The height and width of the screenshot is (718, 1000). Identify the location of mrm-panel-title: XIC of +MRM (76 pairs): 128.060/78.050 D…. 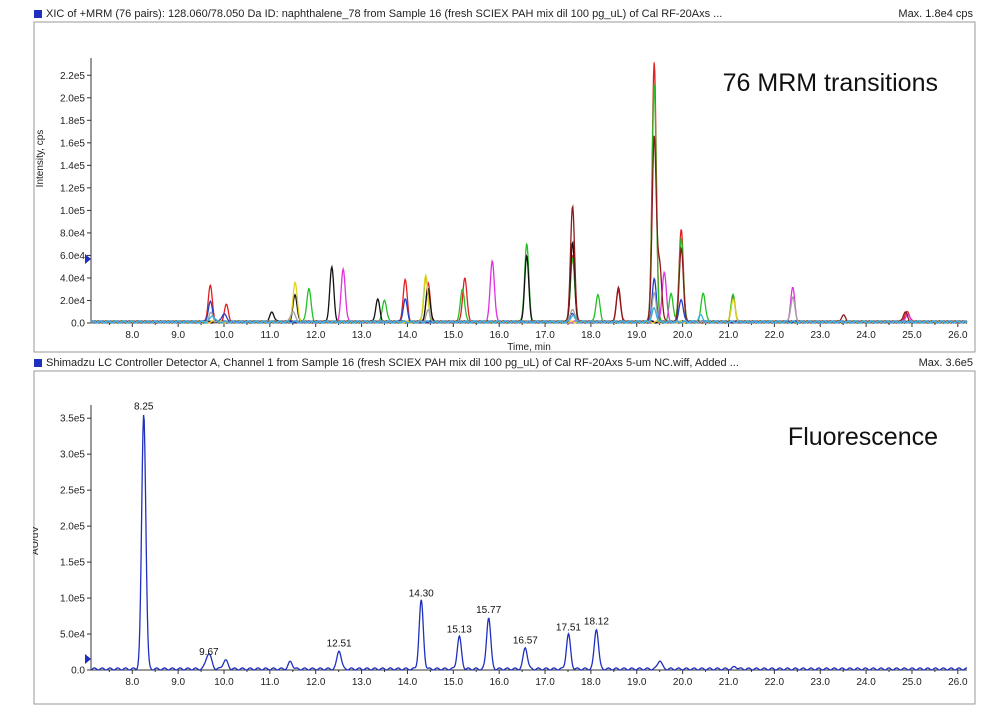
(384, 14).